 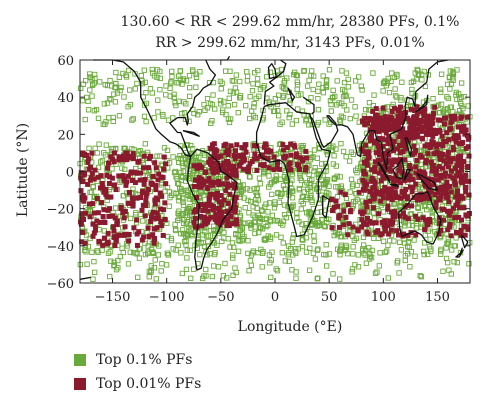 What do you see at coordinates (419, 218) in the screenshot?
I see `coastline-segment` at bounding box center [419, 218].